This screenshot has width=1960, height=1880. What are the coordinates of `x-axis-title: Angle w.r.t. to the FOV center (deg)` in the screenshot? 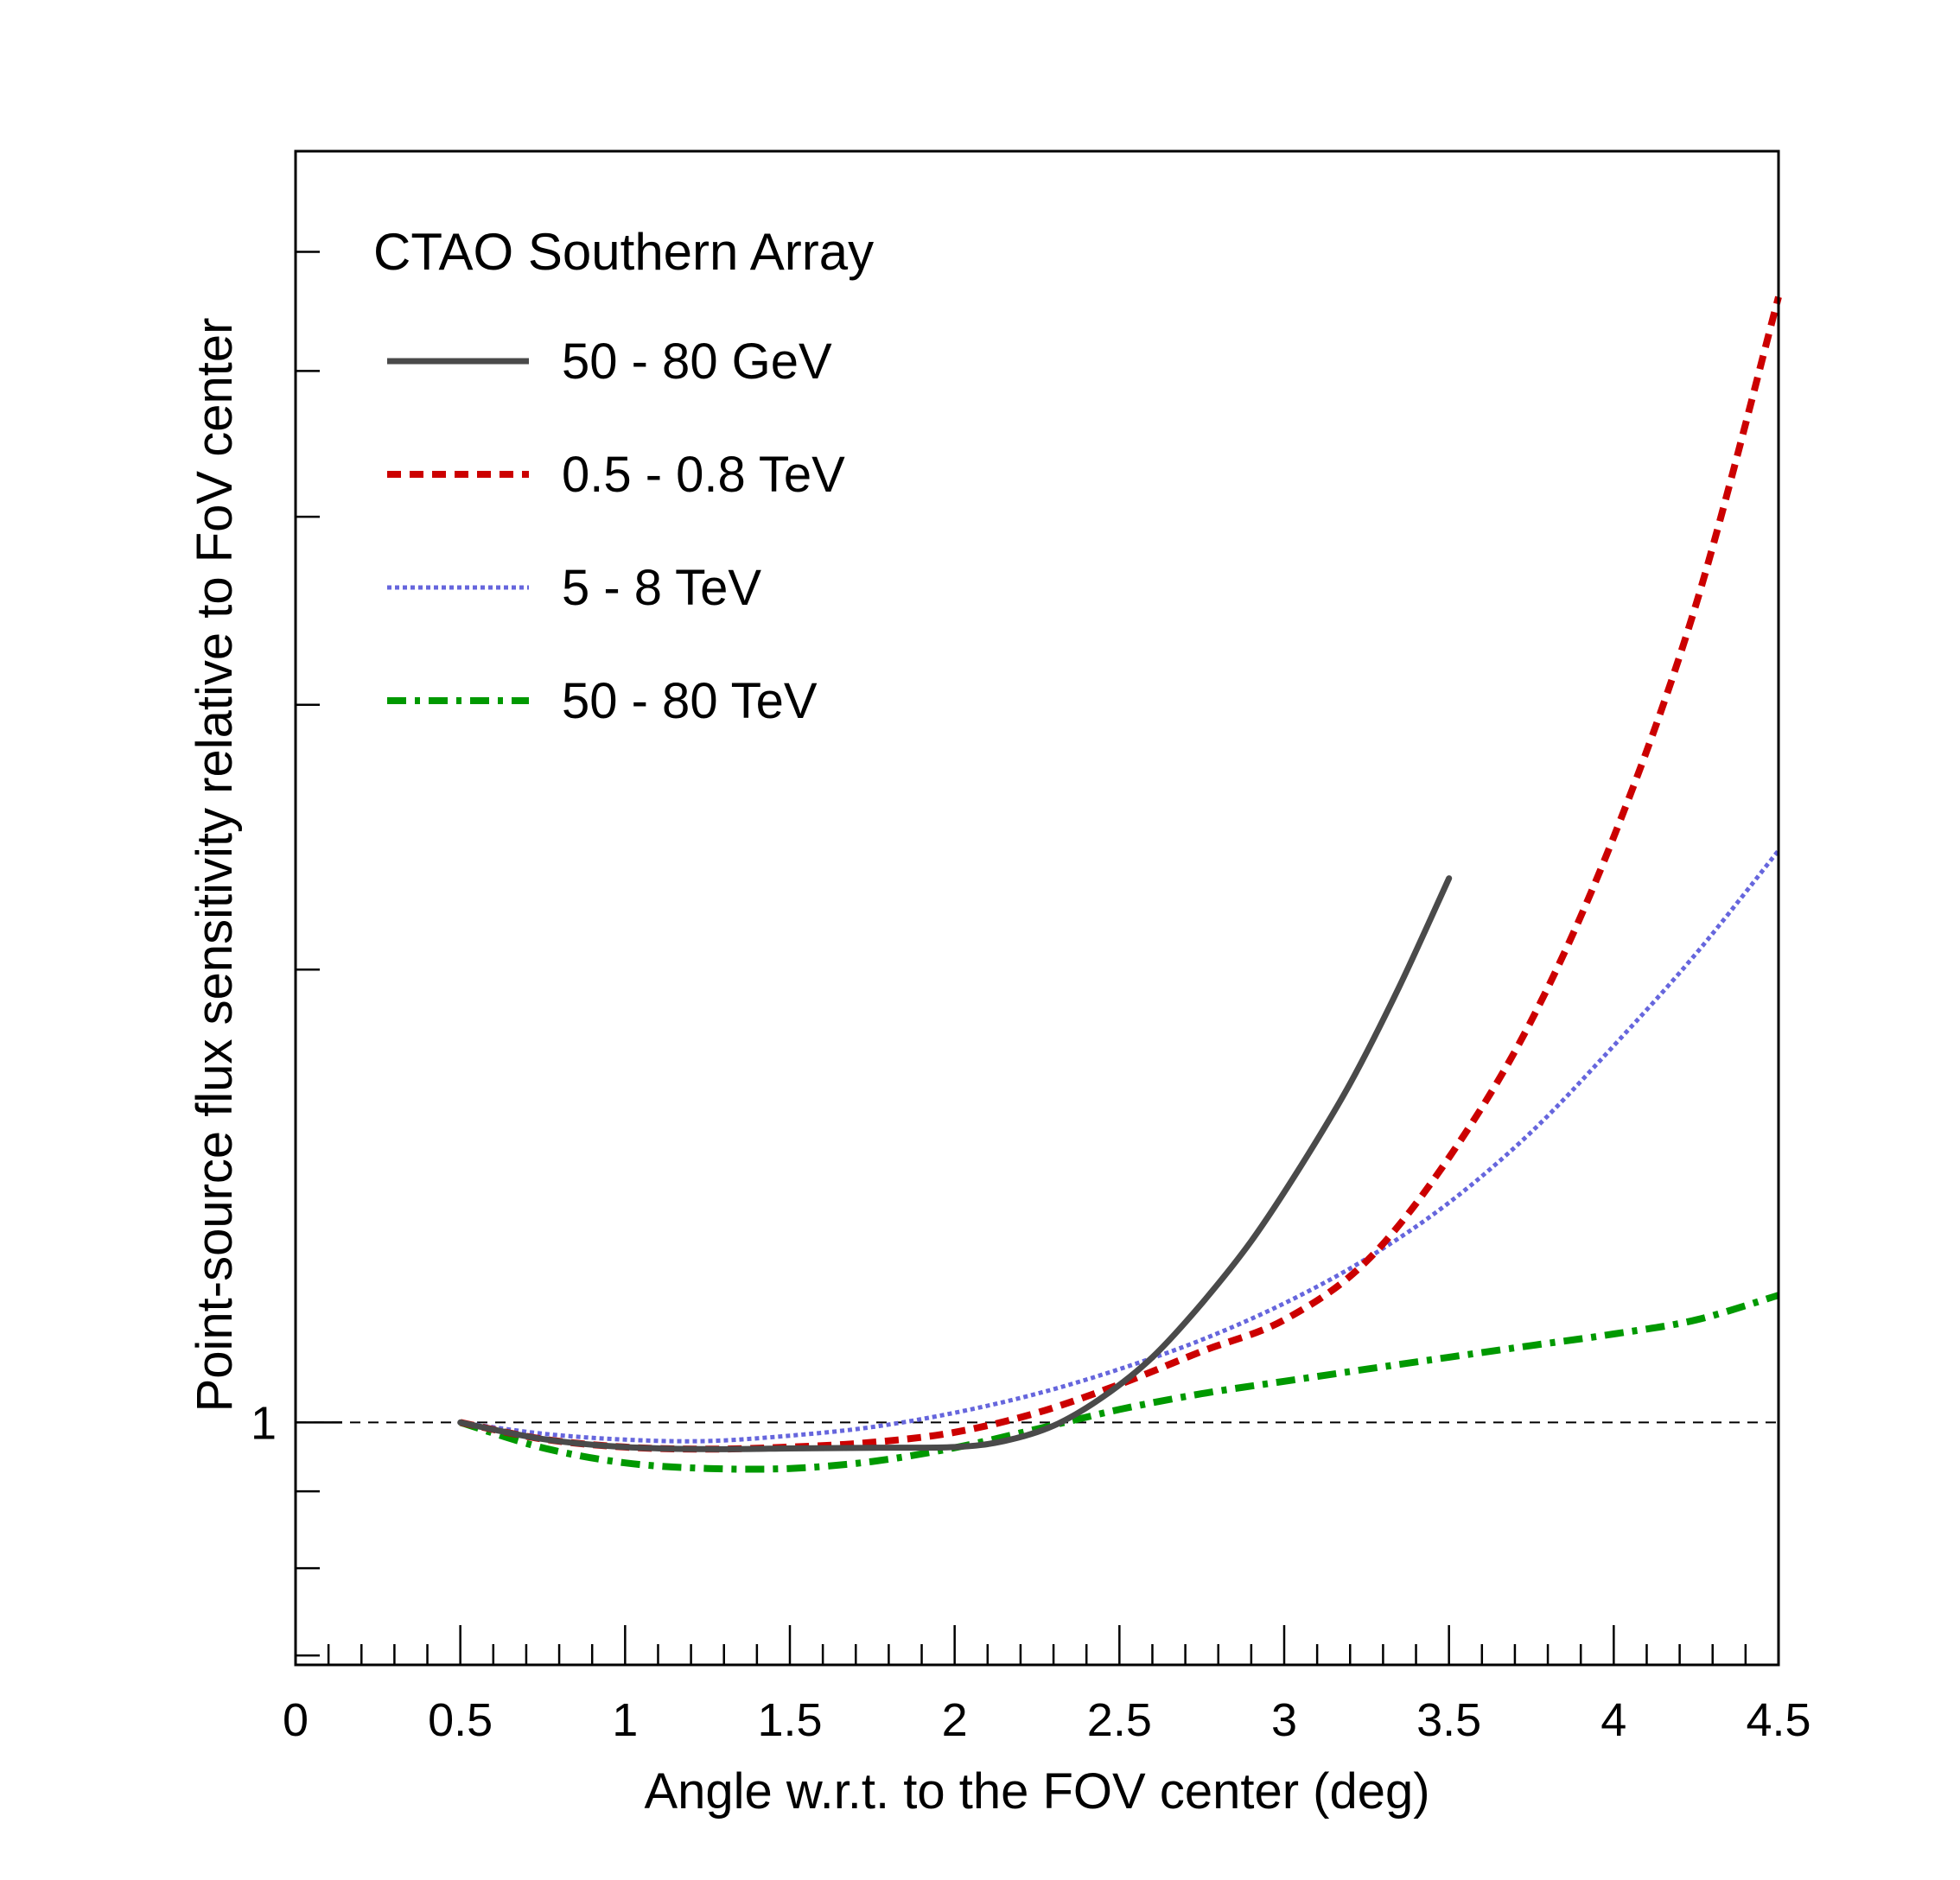 It's located at (1036, 1791).